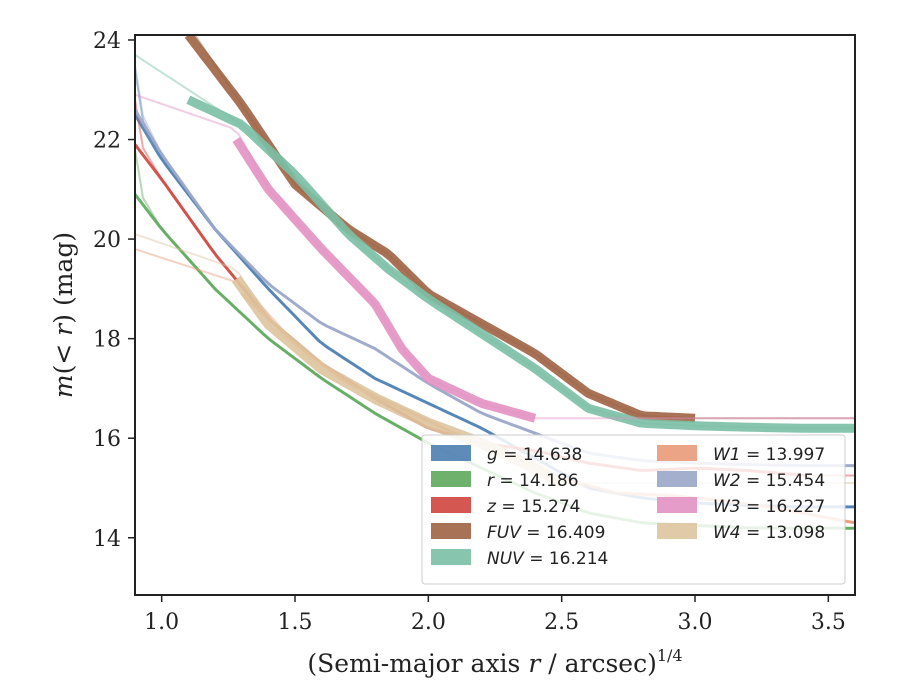 The width and height of the screenshot is (900, 700). I want to click on legend-value: = 16.409, so click(563, 533).